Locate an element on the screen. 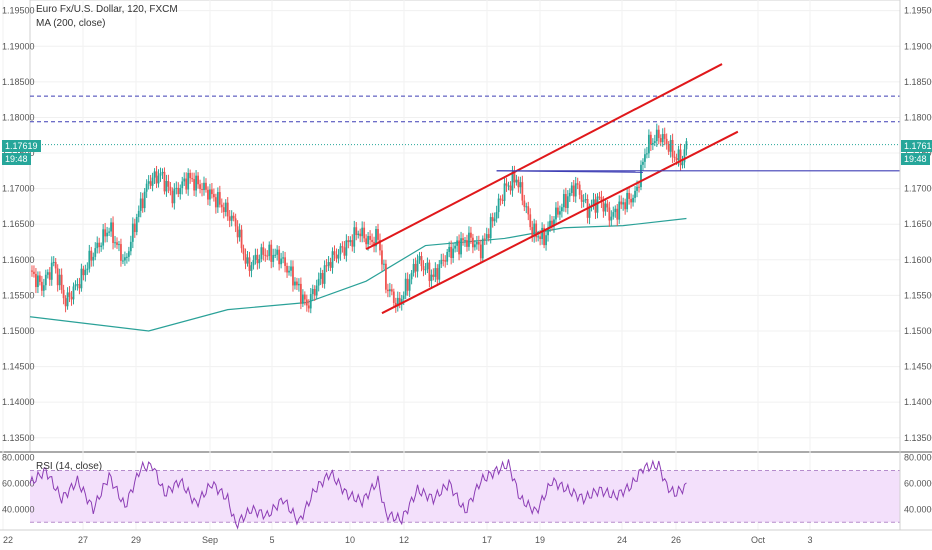  x-tick-label: 27 is located at coordinates (83, 540).